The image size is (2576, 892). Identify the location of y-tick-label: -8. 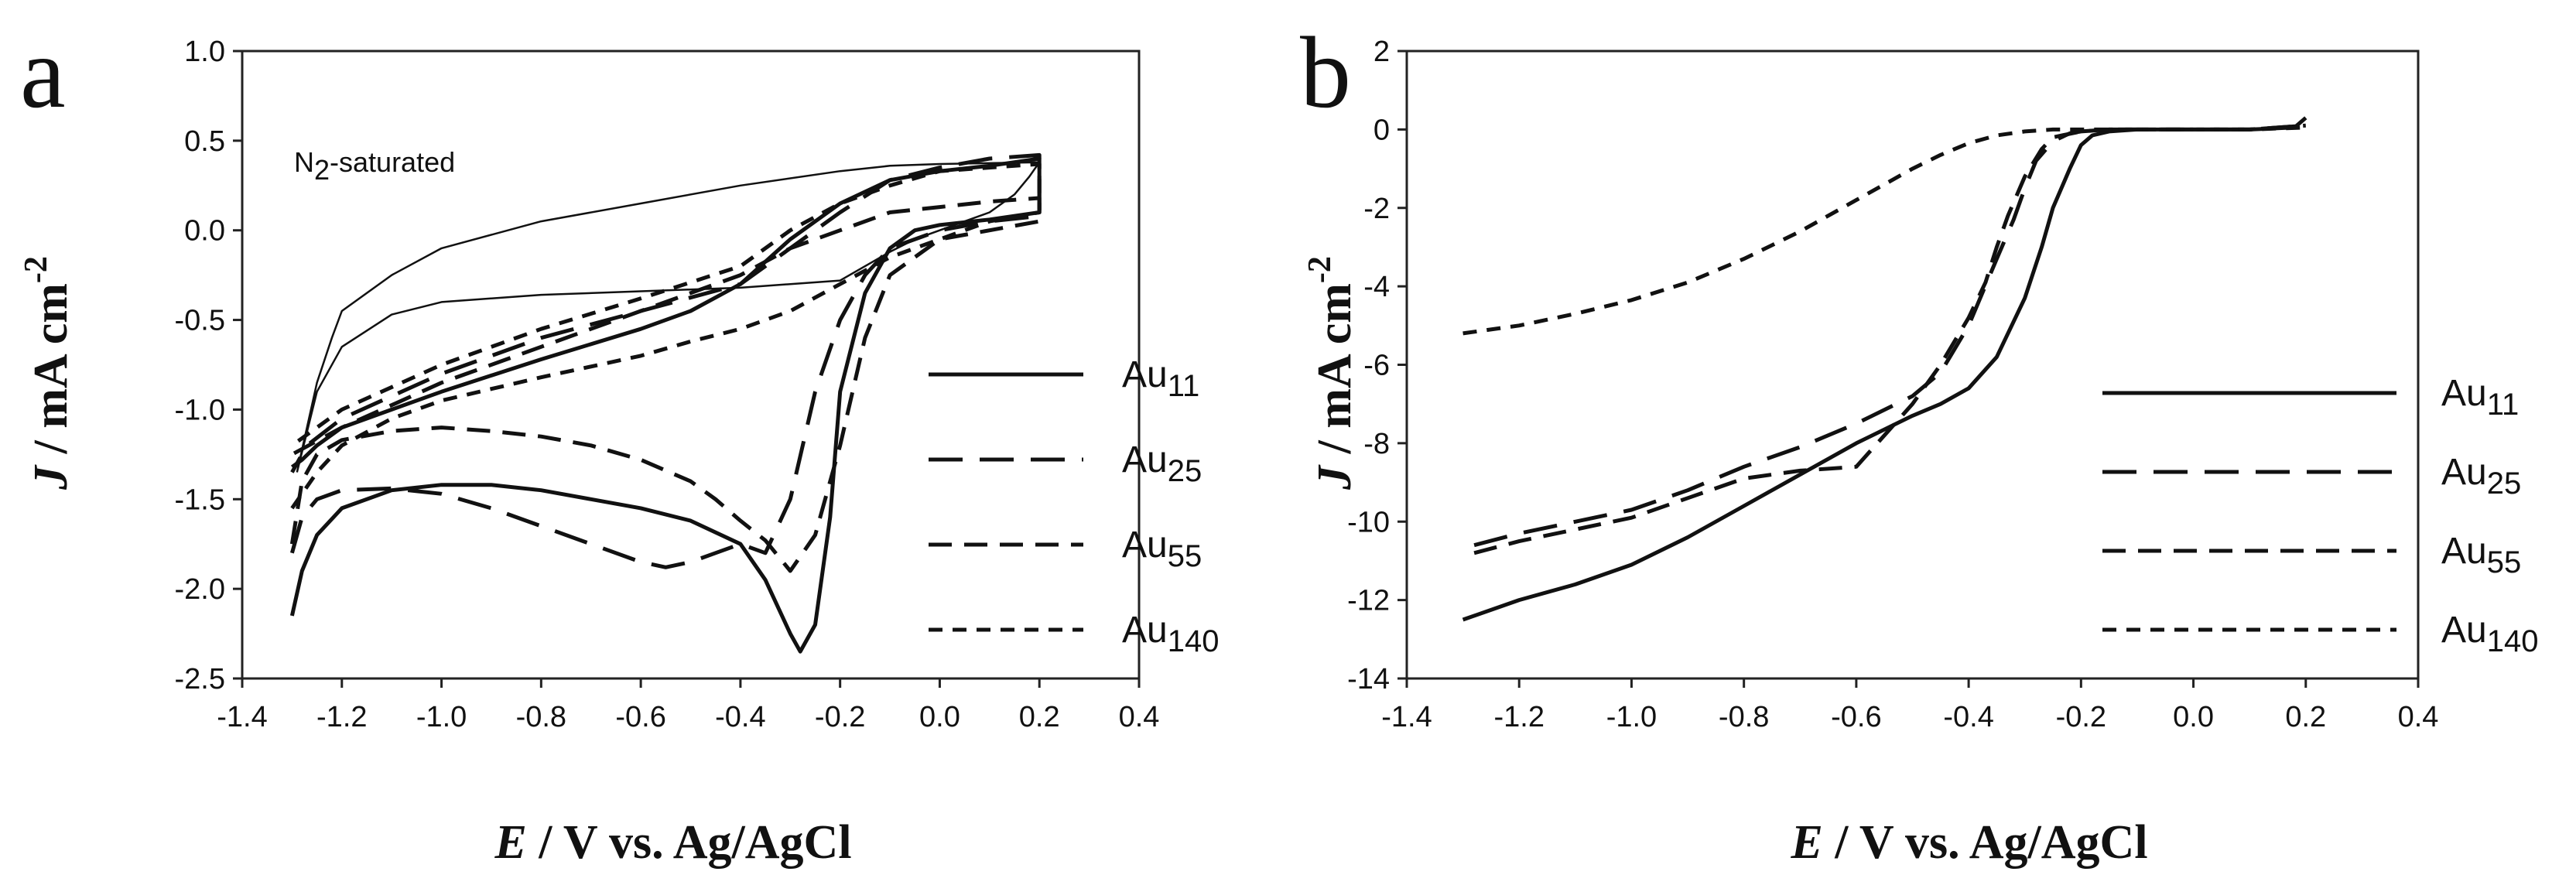
(1377, 444).